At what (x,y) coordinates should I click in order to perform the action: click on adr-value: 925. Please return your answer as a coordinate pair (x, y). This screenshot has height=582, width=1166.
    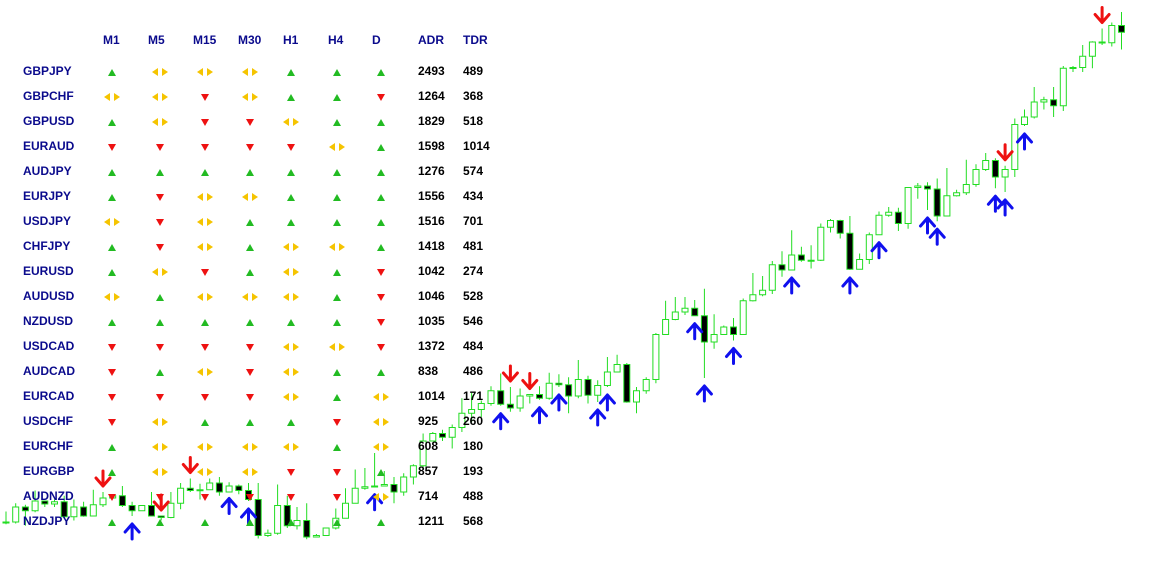
    Looking at the image, I should click on (428, 421).